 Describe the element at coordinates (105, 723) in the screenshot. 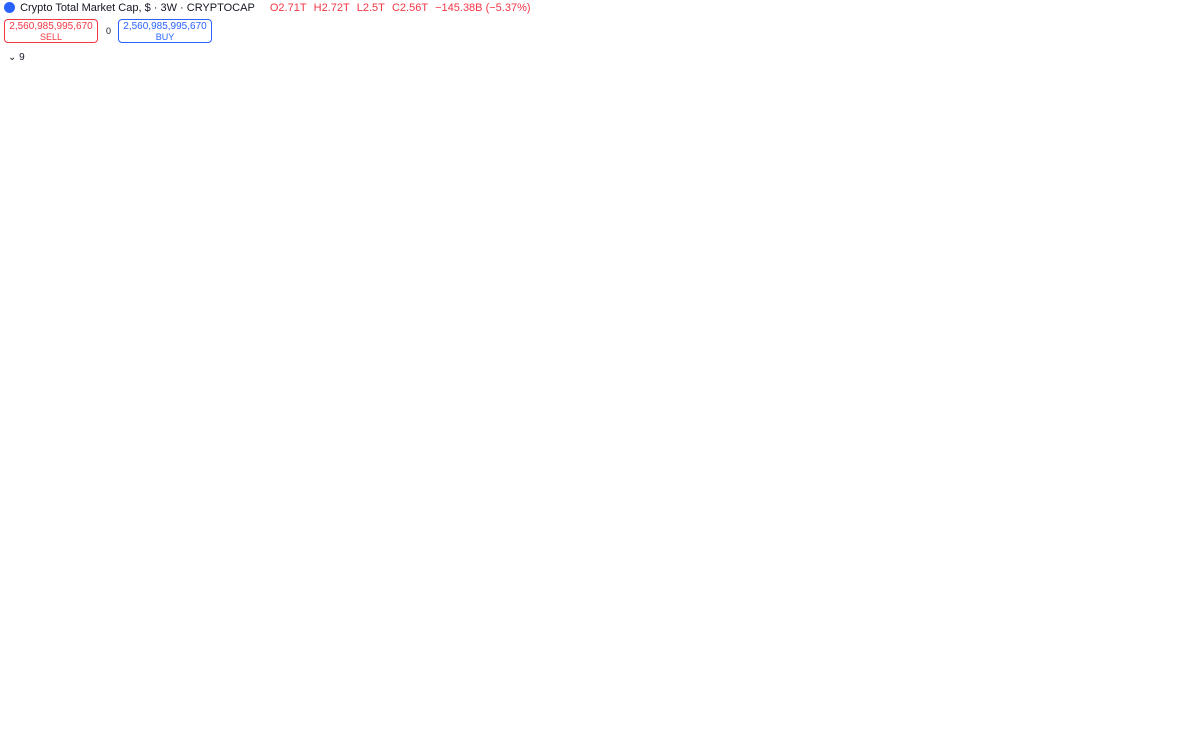

I see `x-tick-label: 2023` at that location.